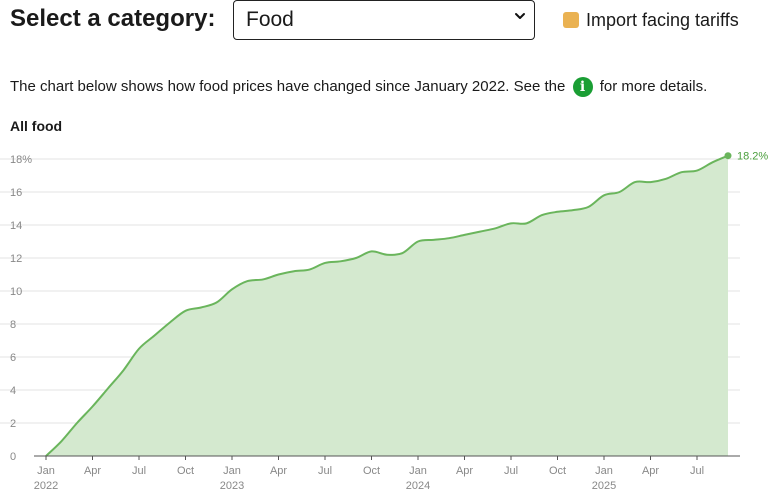  What do you see at coordinates (653, 87) in the screenshot?
I see `intro-text-after: for more details.` at bounding box center [653, 87].